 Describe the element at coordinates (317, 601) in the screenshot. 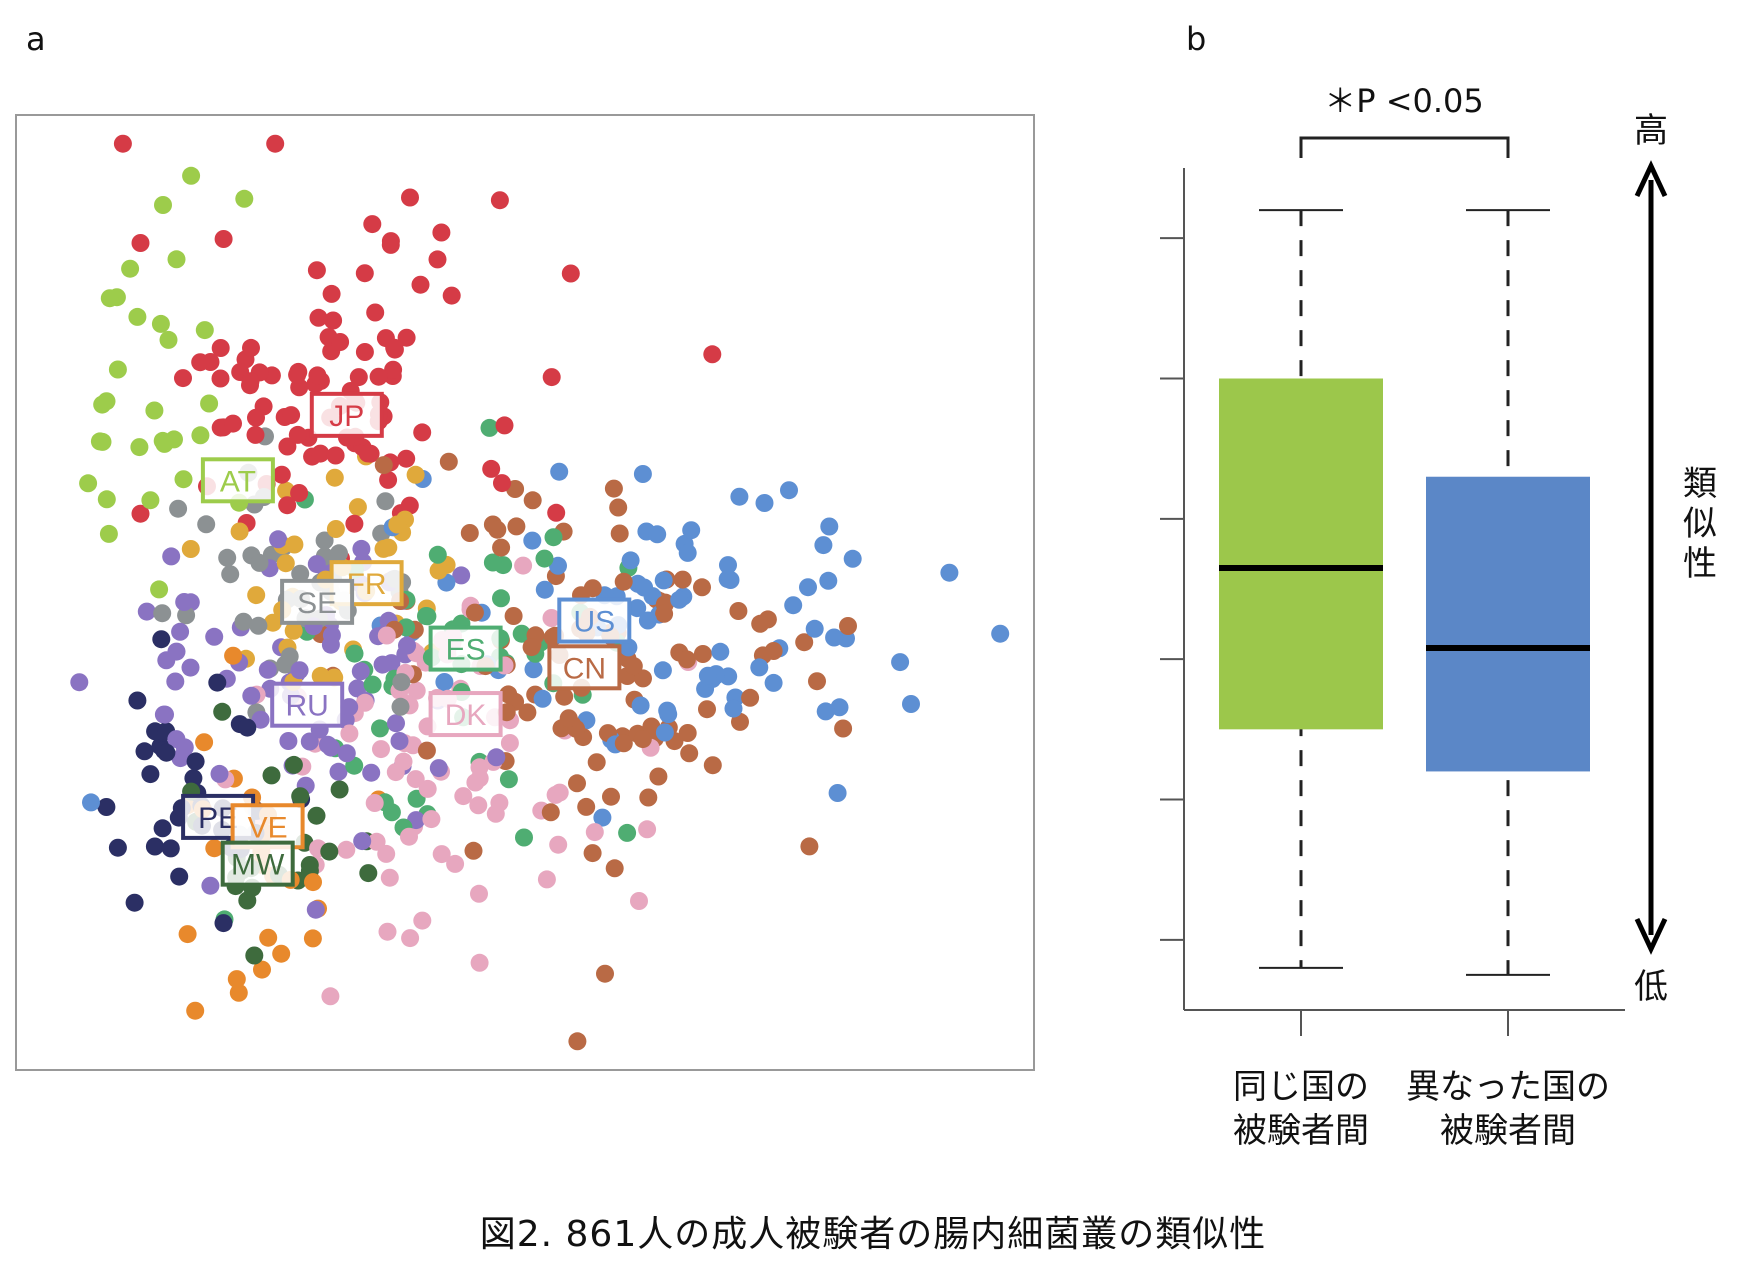

I see `cluster-label-se: SE` at that location.